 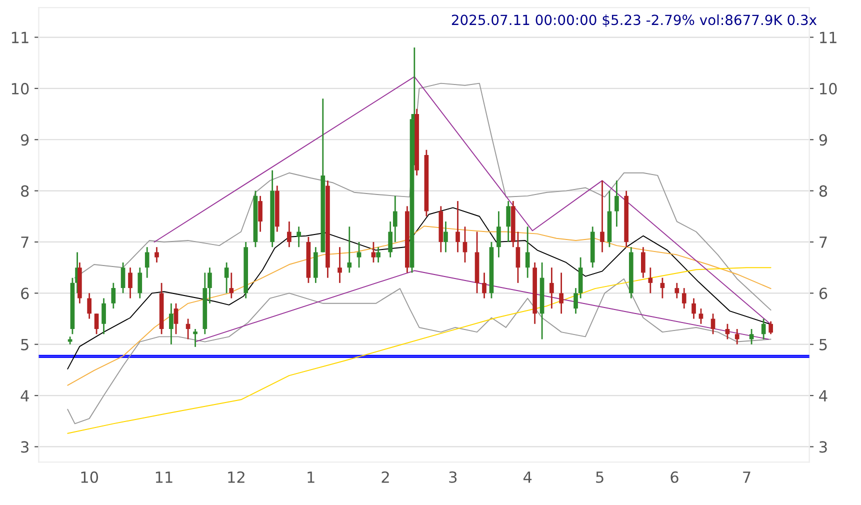 I want to click on y-tick-label: 11, so click(x=20, y=38).